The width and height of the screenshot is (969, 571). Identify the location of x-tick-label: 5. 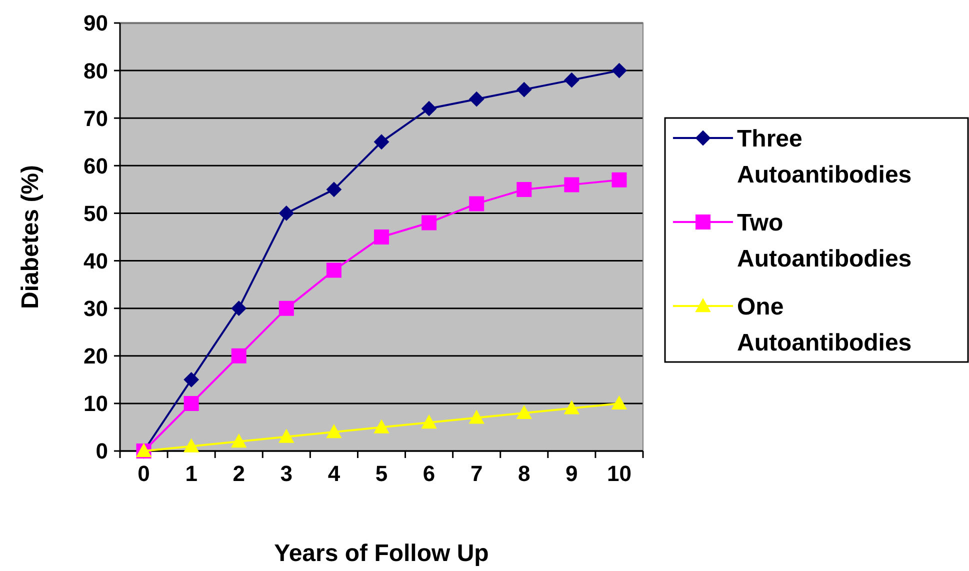
(381, 473).